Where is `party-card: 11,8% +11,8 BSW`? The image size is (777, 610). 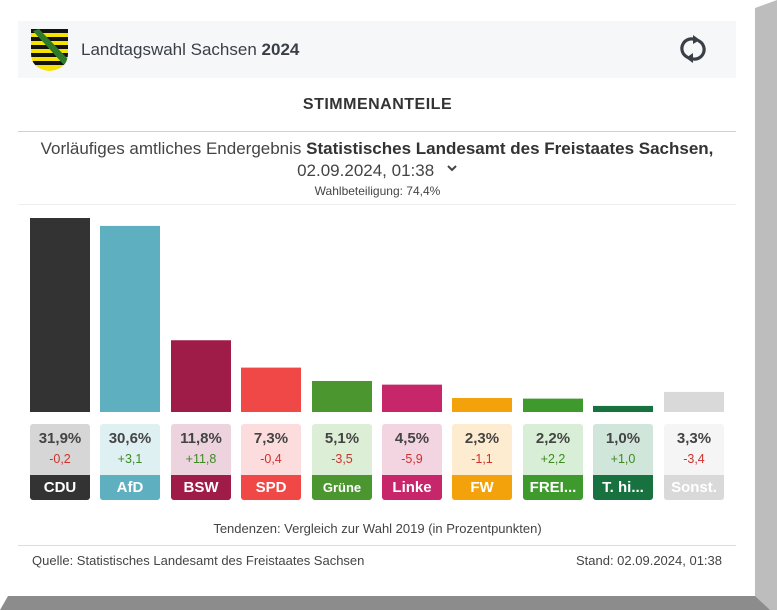 party-card: 11,8% +11,8 BSW is located at coordinates (201, 462).